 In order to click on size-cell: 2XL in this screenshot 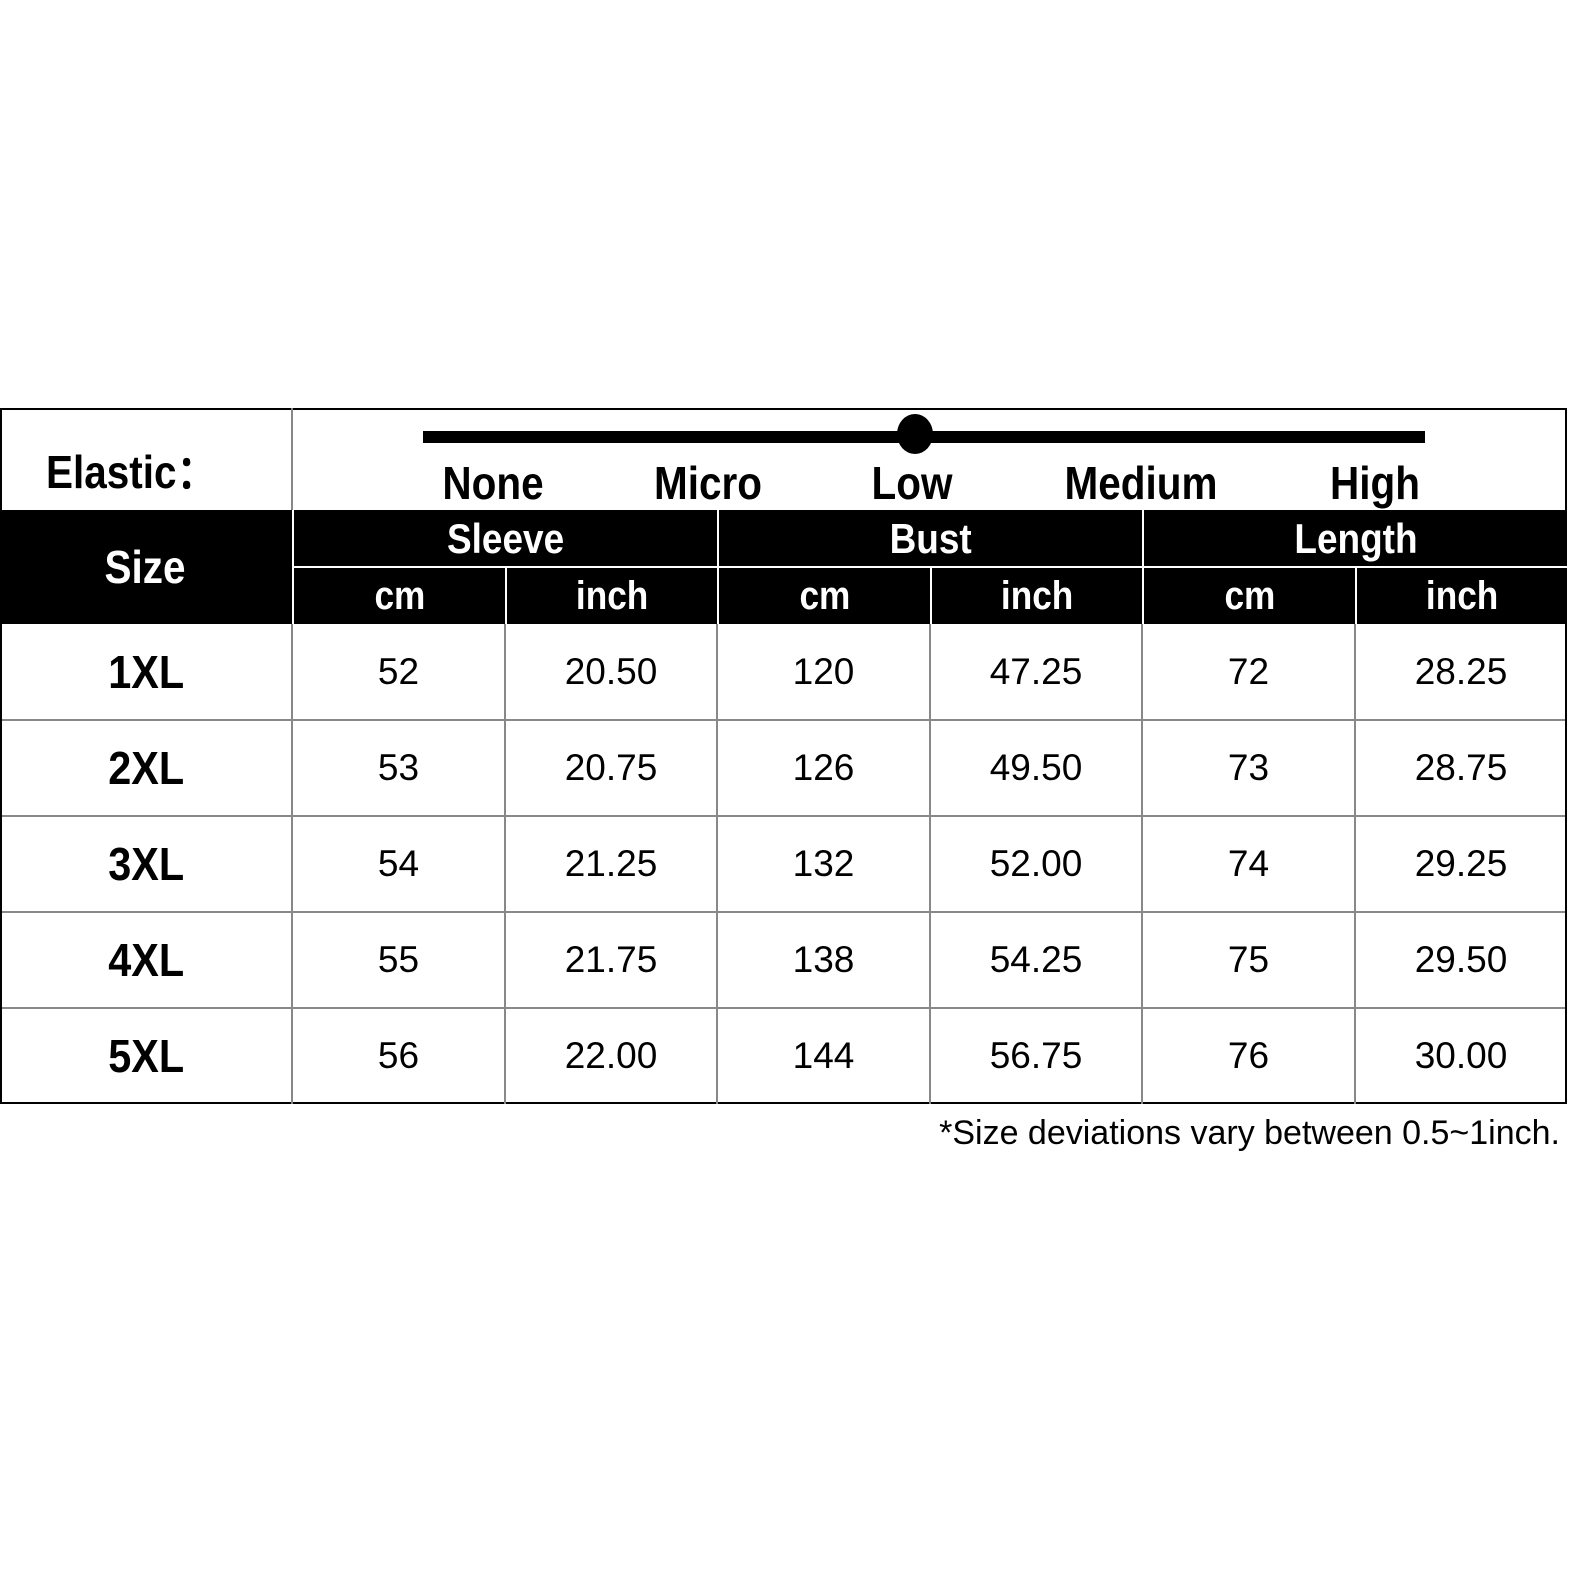, I will do `click(146, 768)`.